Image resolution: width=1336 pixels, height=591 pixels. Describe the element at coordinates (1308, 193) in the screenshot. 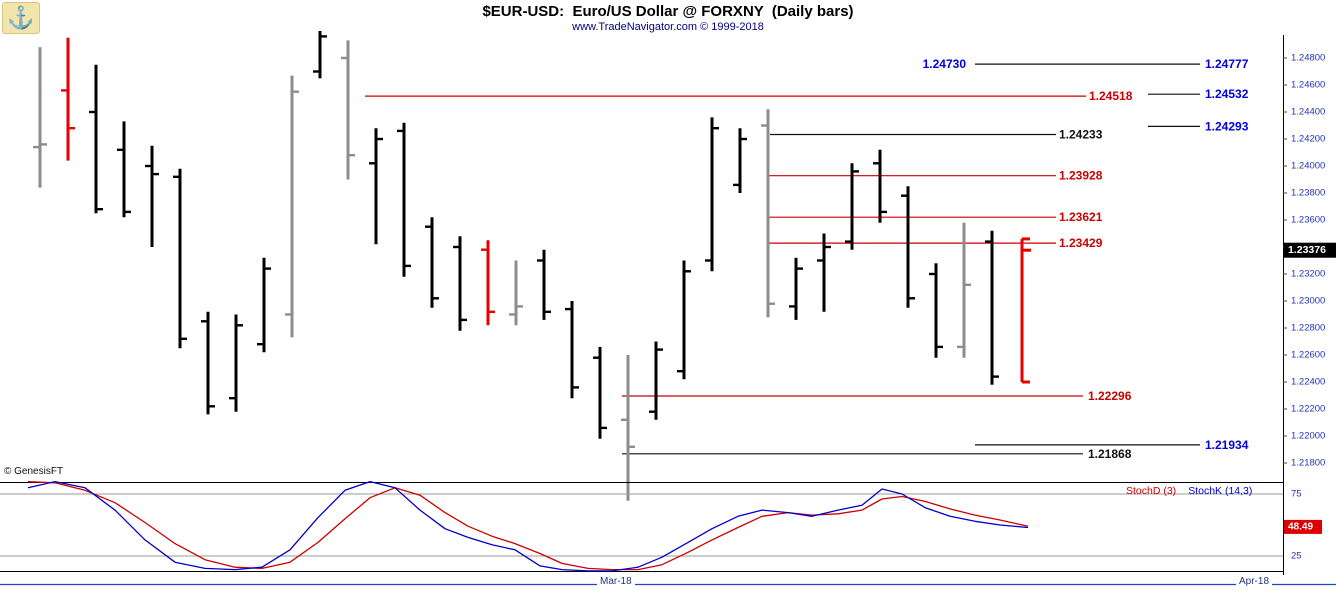

I see `price-axis-label: 1.23800` at that location.